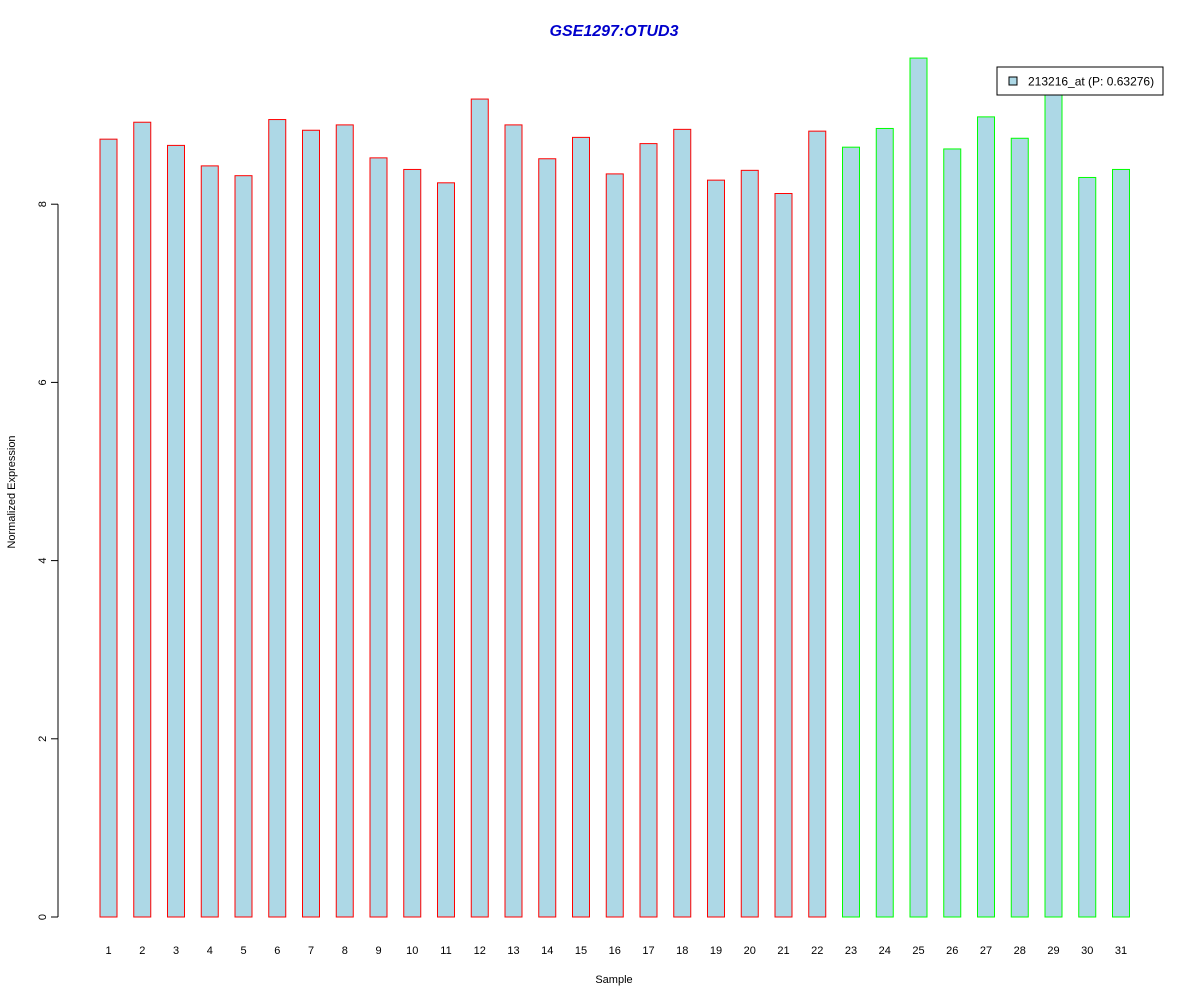  What do you see at coordinates (43, 204) in the screenshot?
I see `y-tick-label: 8` at bounding box center [43, 204].